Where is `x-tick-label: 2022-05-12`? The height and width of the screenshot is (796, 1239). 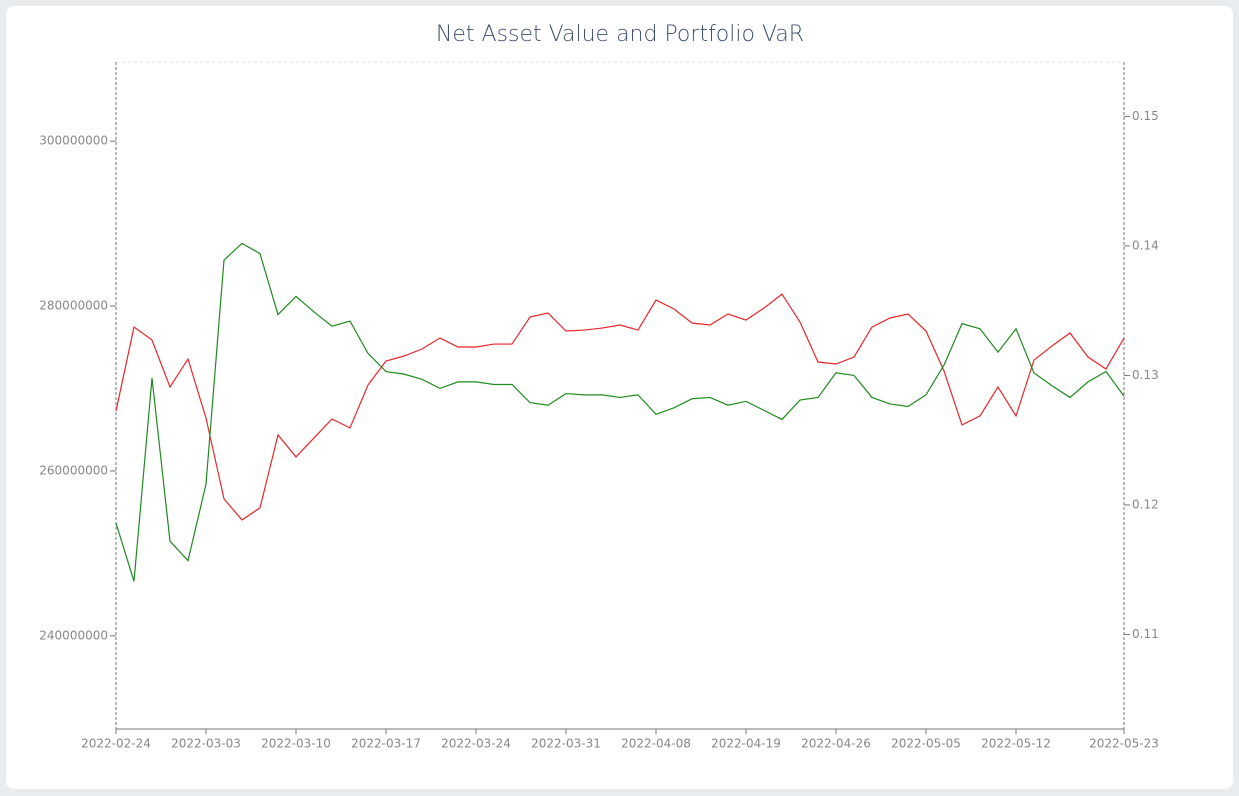
x-tick-label: 2022-05-12 is located at coordinates (1016, 744).